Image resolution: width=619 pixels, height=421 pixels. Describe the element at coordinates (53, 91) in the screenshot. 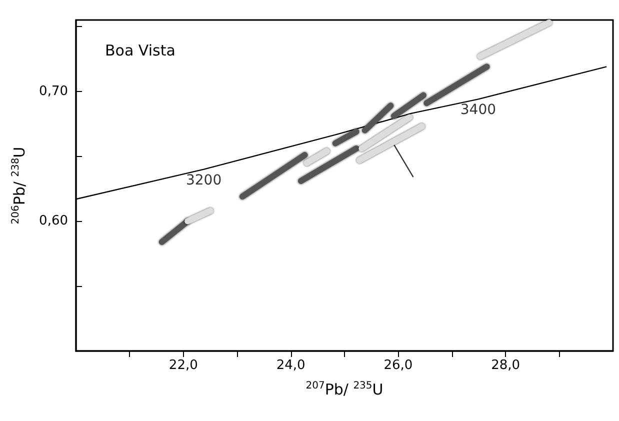

I see `y-tick-label: 0,70` at that location.